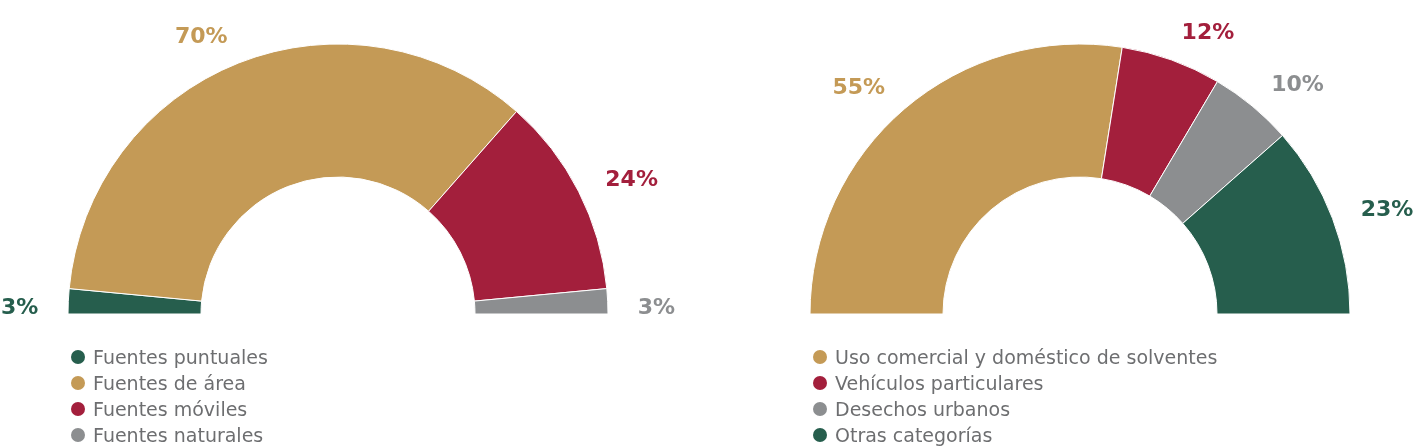 Image resolution: width=1417 pixels, height=446 pixels. What do you see at coordinates (201, 35) in the screenshot?
I see `data-label: 70%` at bounding box center [201, 35].